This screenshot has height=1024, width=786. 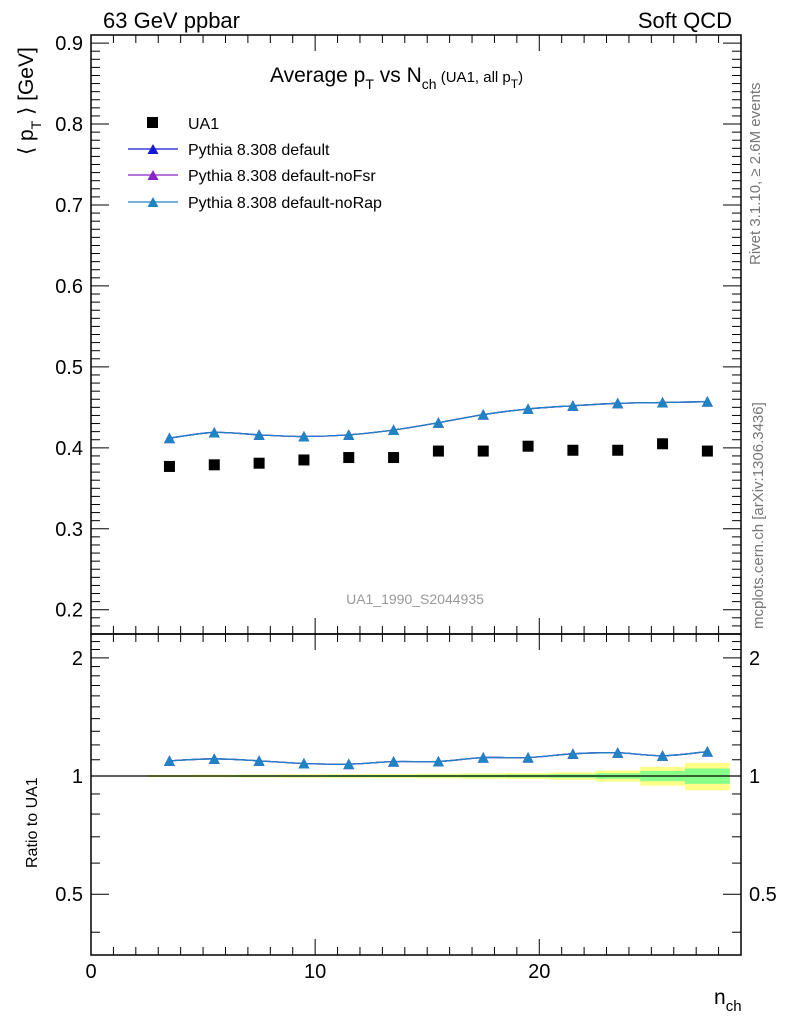 I want to click on chart-title: Average pT vs Nch (UA1, all pT), so click(x=396, y=78).